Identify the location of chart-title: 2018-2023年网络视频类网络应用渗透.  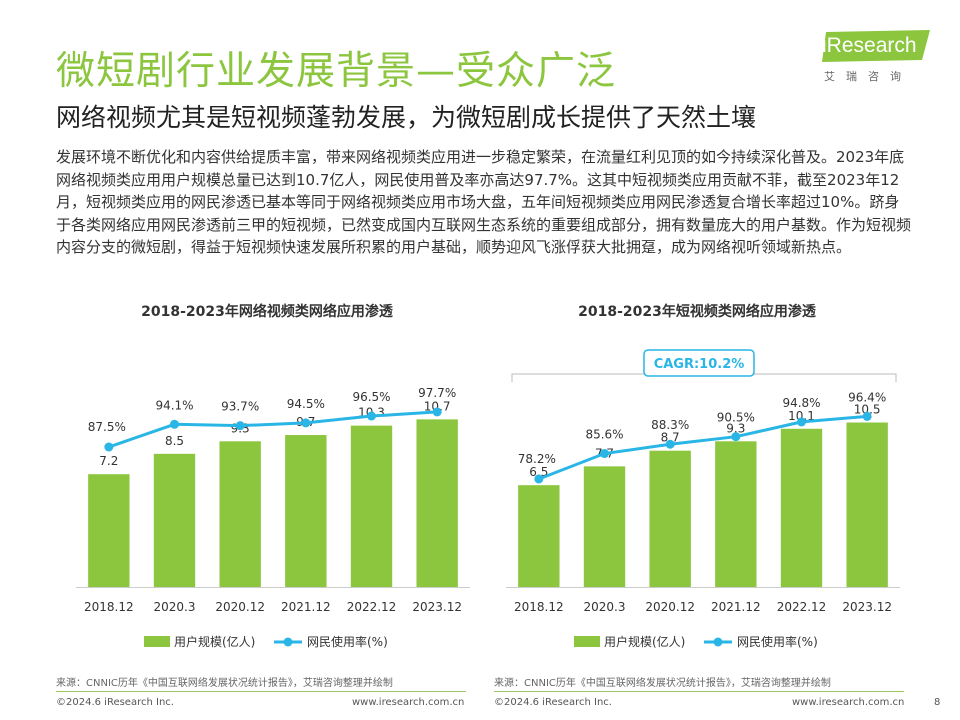
(267, 311).